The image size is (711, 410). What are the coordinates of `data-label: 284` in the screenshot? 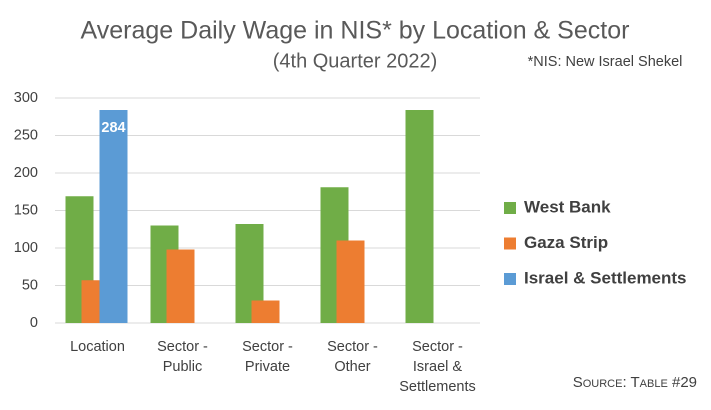 It's located at (113, 128).